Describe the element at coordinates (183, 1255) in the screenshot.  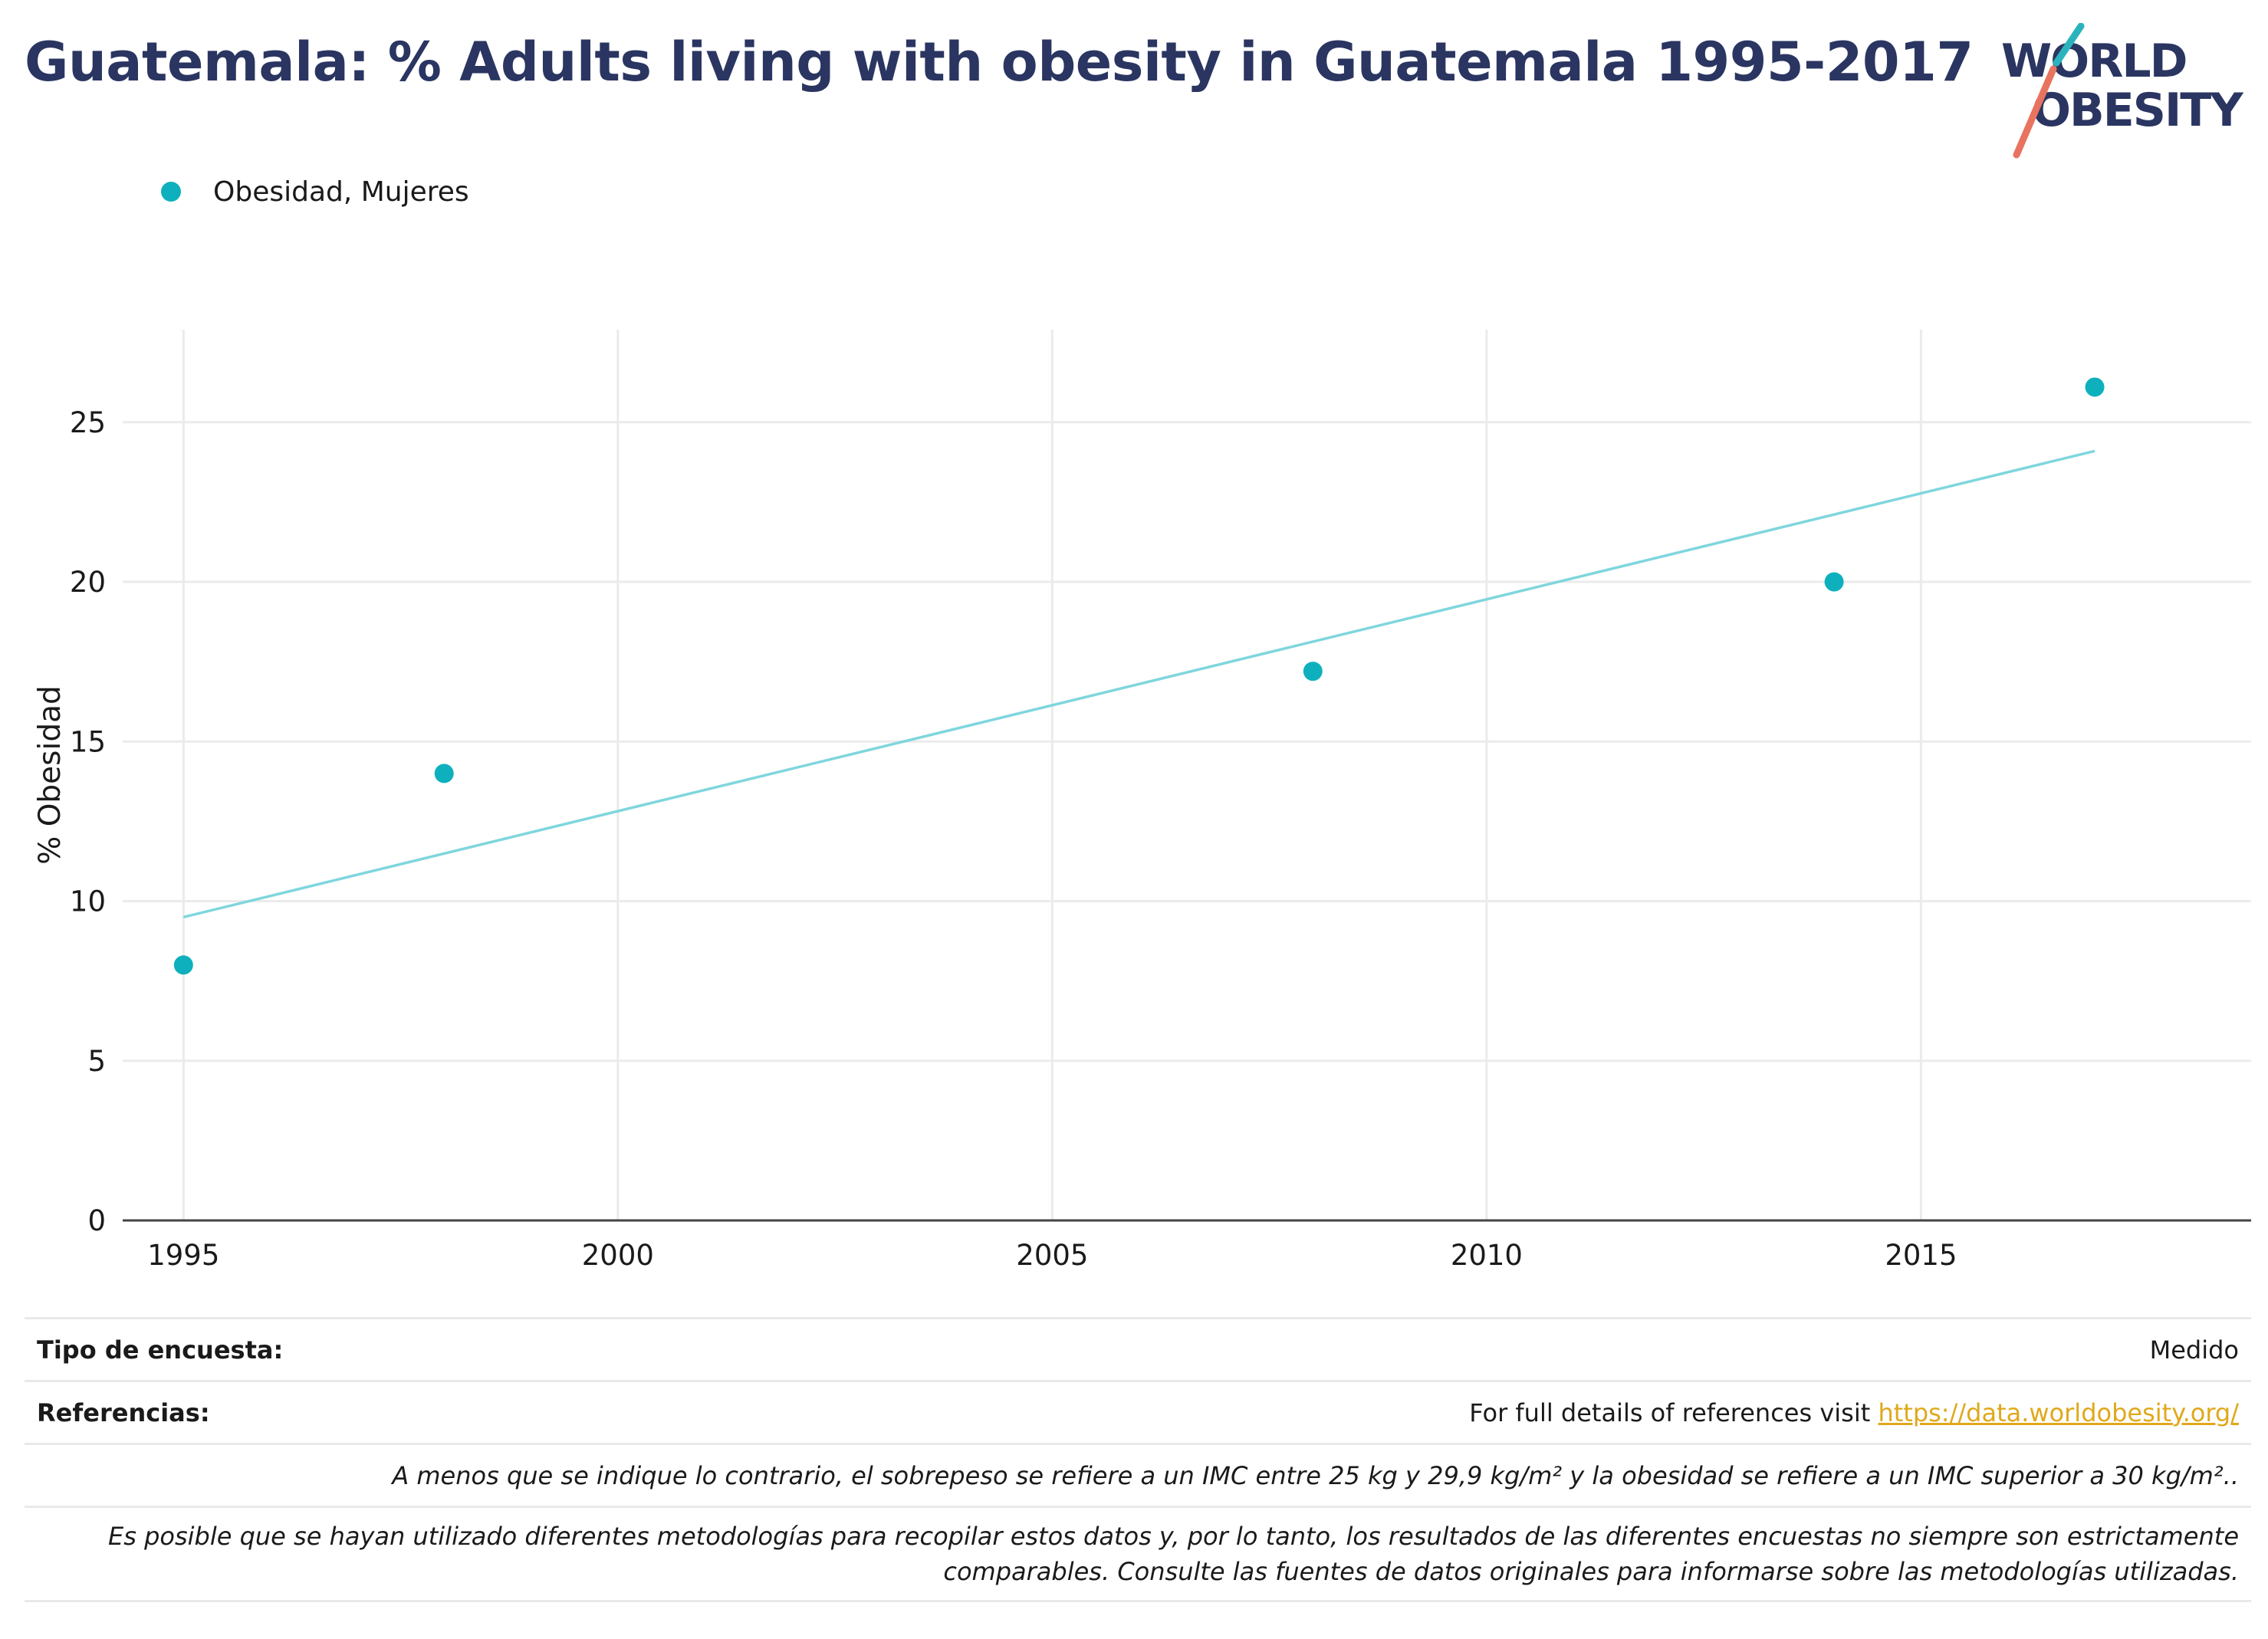
I see `x-tick-label: 1995` at that location.